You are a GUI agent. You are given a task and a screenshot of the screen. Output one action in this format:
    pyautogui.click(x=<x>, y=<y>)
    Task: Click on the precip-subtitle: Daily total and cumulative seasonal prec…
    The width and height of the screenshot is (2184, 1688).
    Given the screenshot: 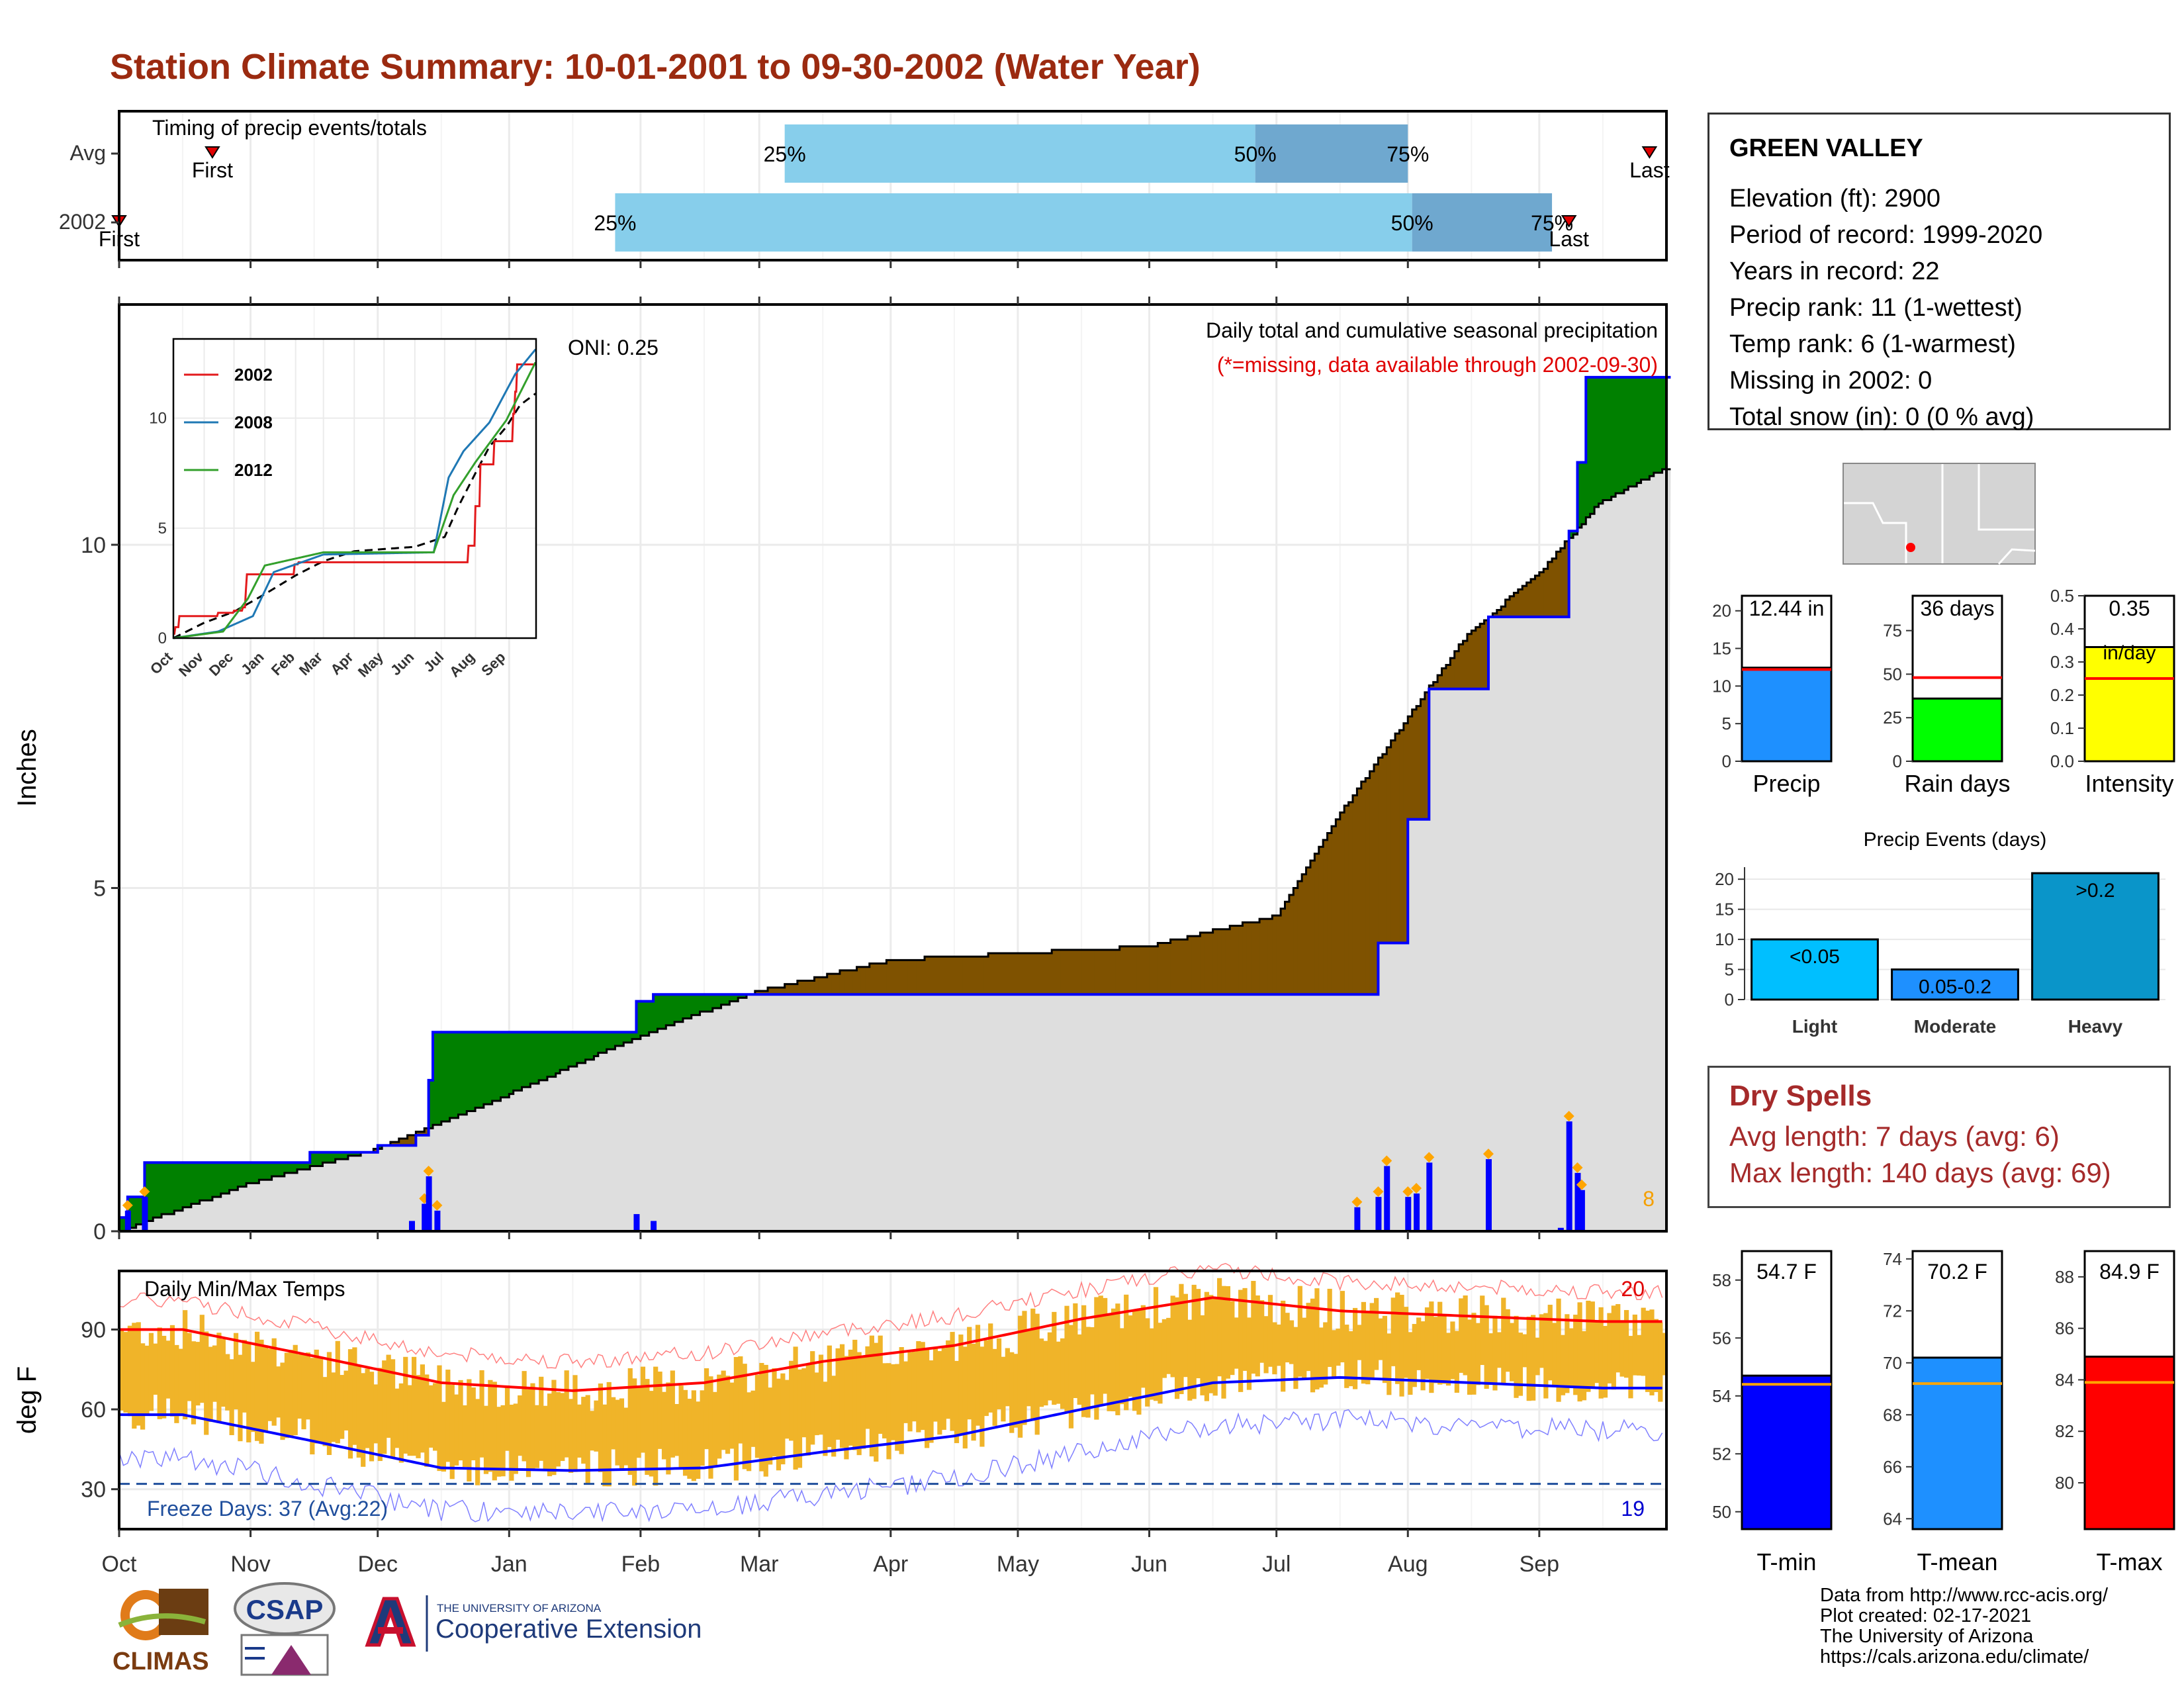 What is the action you would take?
    pyautogui.click(x=1432, y=330)
    